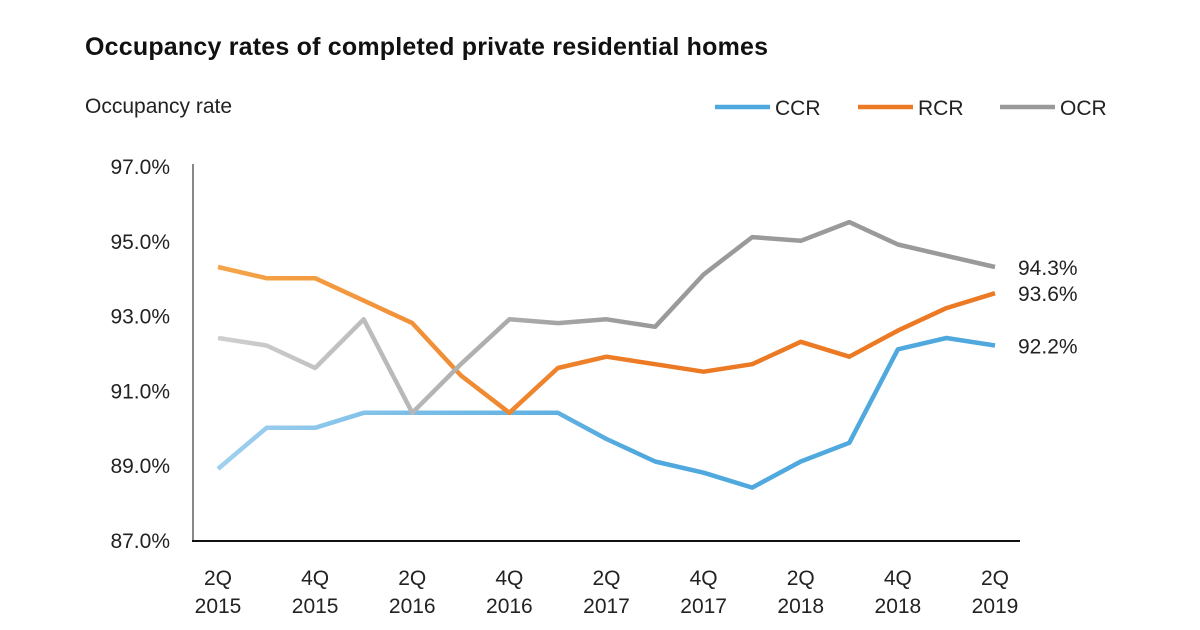 This screenshot has height=630, width=1200. What do you see at coordinates (140, 317) in the screenshot?
I see `y-tick-label: 93.0%` at bounding box center [140, 317].